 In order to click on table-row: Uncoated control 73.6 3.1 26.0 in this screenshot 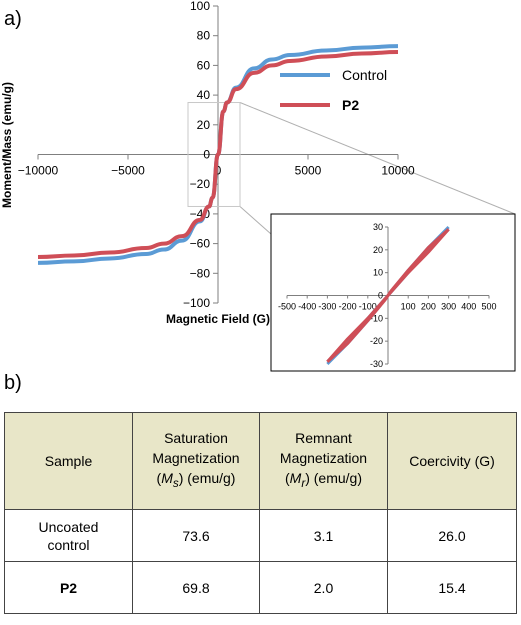, I will do `click(260, 535)`.